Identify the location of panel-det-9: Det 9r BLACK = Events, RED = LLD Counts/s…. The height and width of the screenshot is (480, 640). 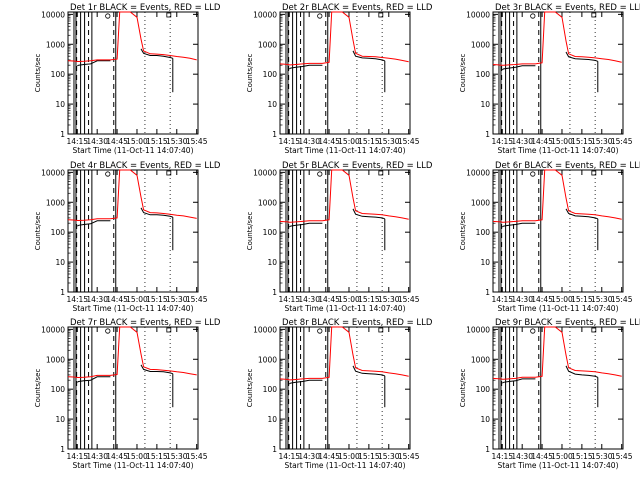
(549, 394).